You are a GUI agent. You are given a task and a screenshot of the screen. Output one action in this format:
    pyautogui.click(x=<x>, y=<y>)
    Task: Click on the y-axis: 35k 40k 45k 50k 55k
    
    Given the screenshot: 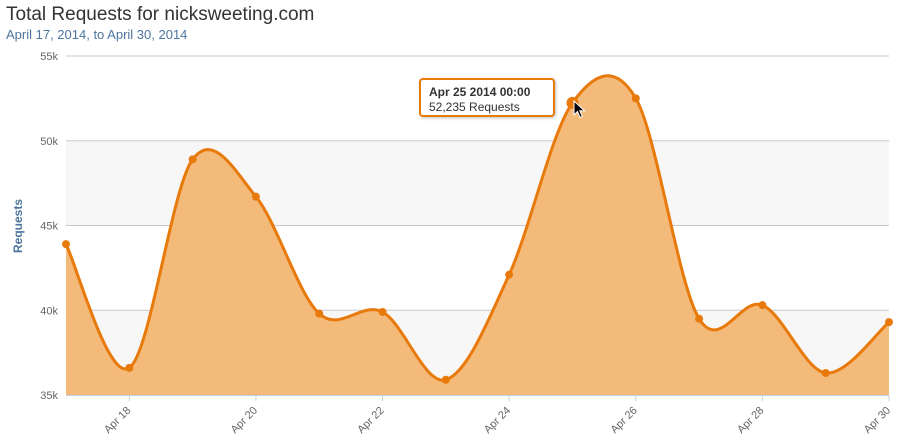 What is the action you would take?
    pyautogui.click(x=49, y=226)
    